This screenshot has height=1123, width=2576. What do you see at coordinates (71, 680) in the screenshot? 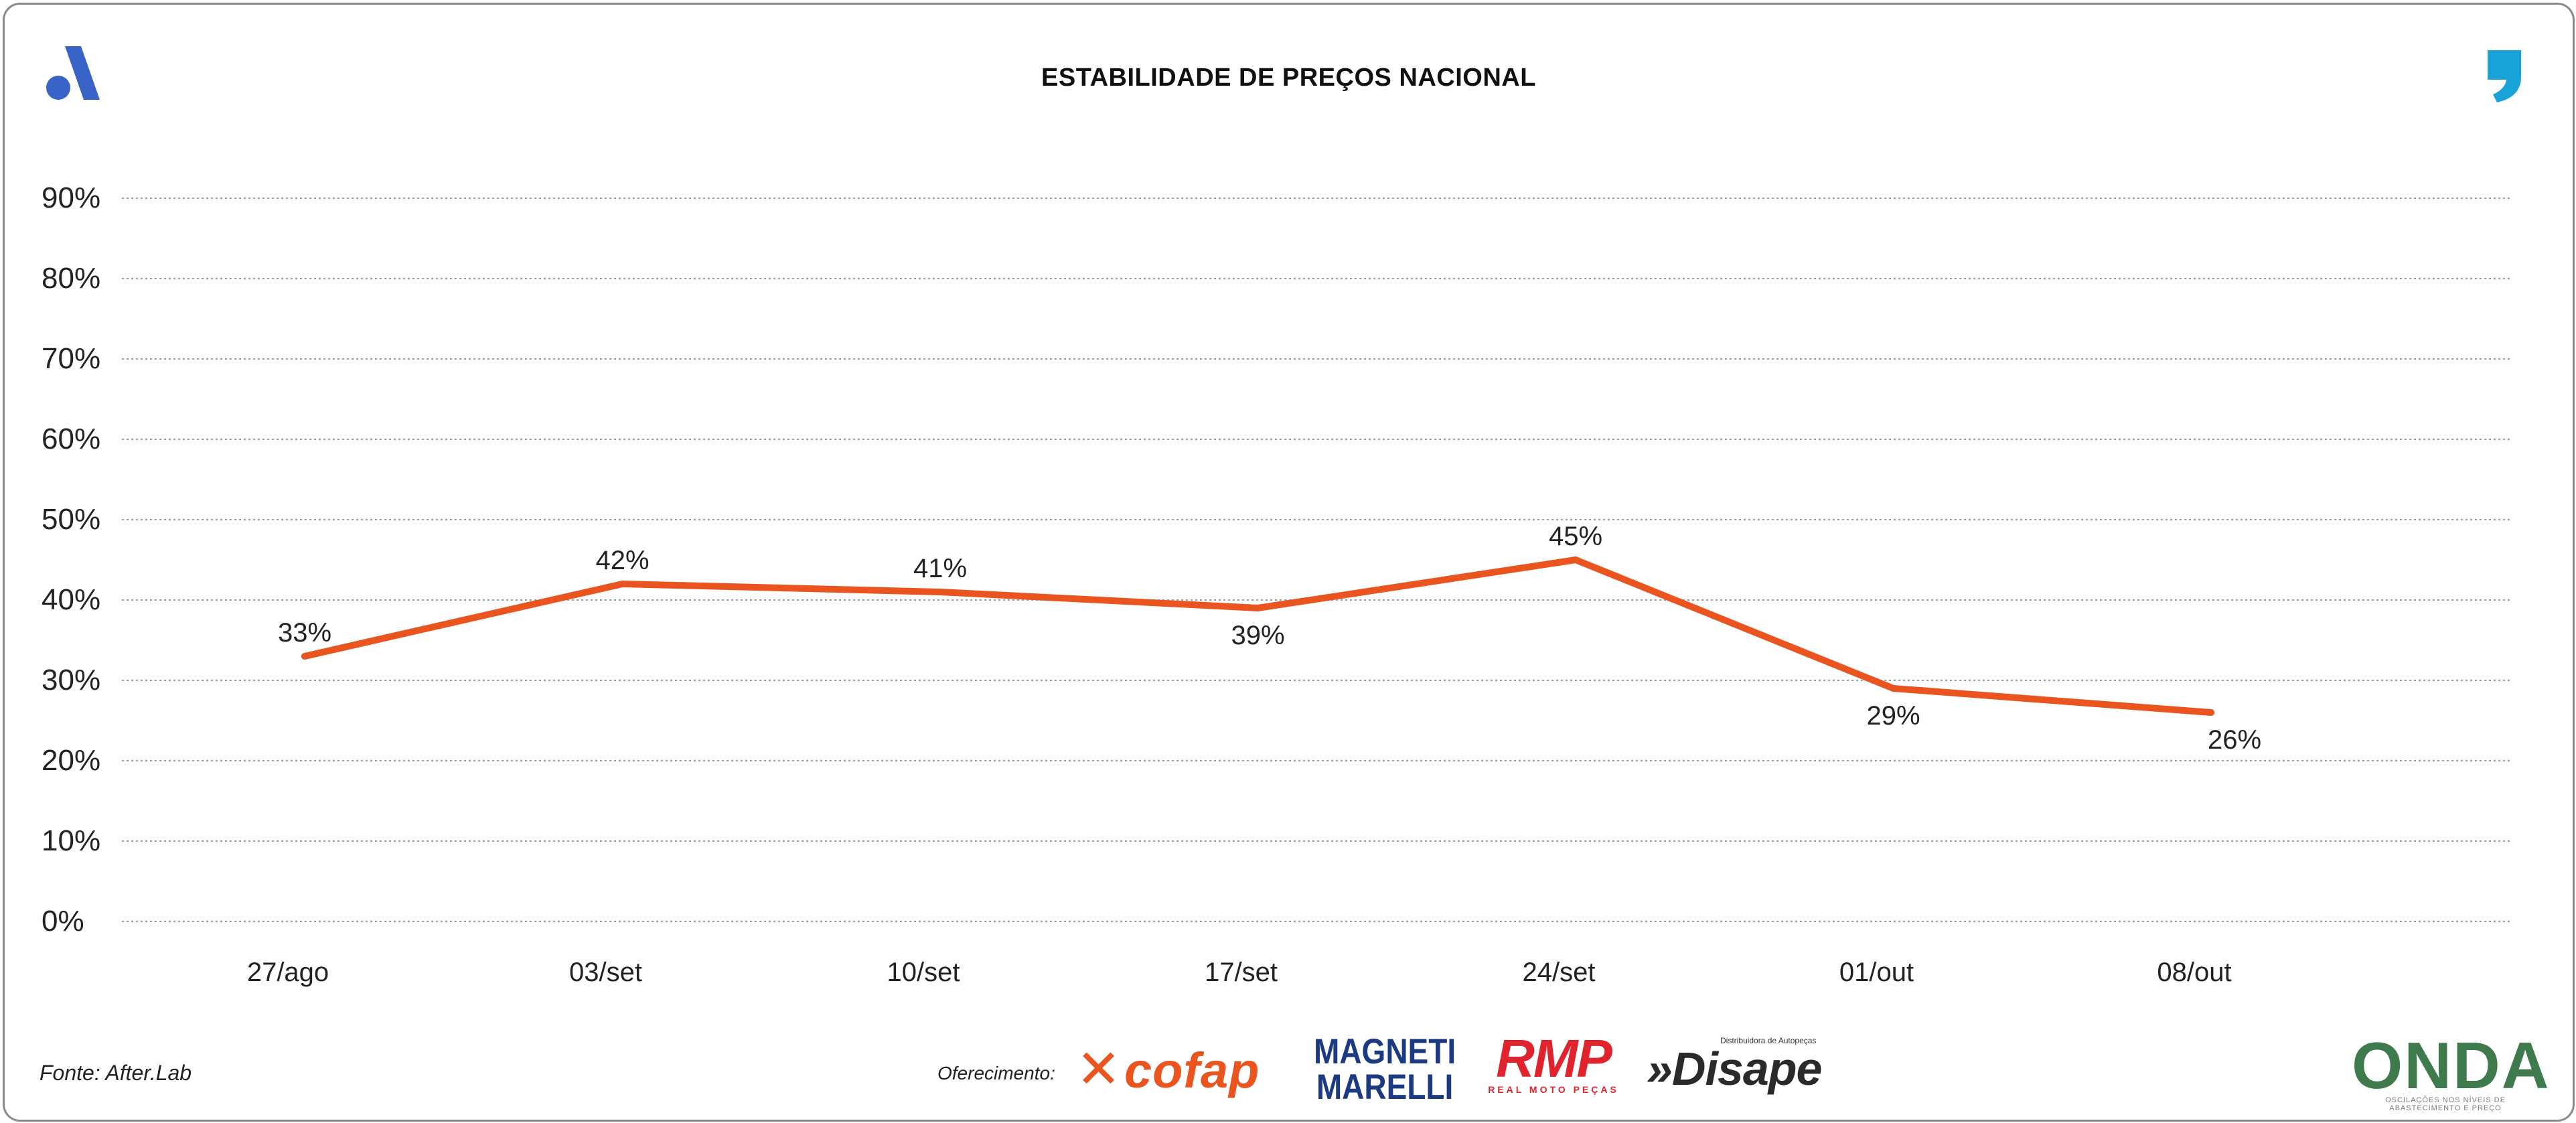
I see `y-tick-label: 30%` at bounding box center [71, 680].